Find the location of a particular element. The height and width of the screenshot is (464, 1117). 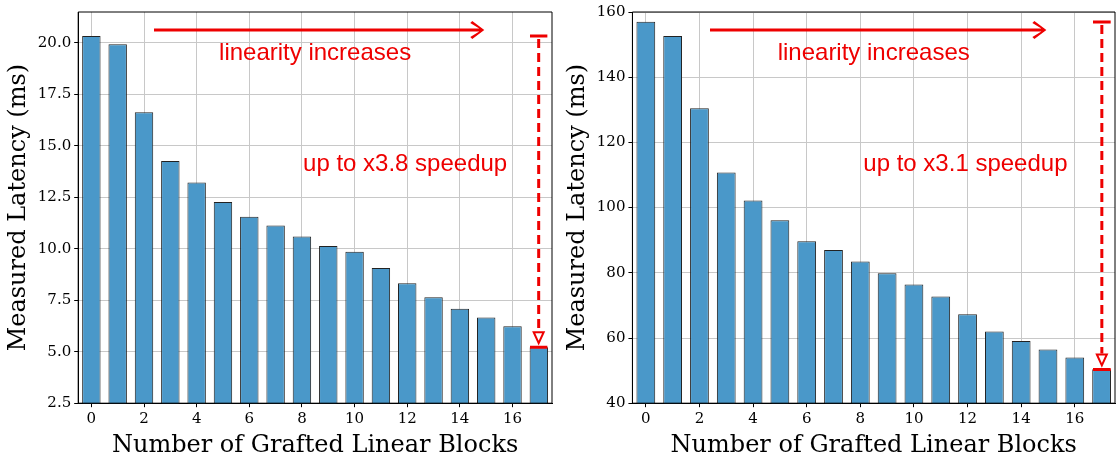

y-tick-label: 40 is located at coordinates (616, 402).